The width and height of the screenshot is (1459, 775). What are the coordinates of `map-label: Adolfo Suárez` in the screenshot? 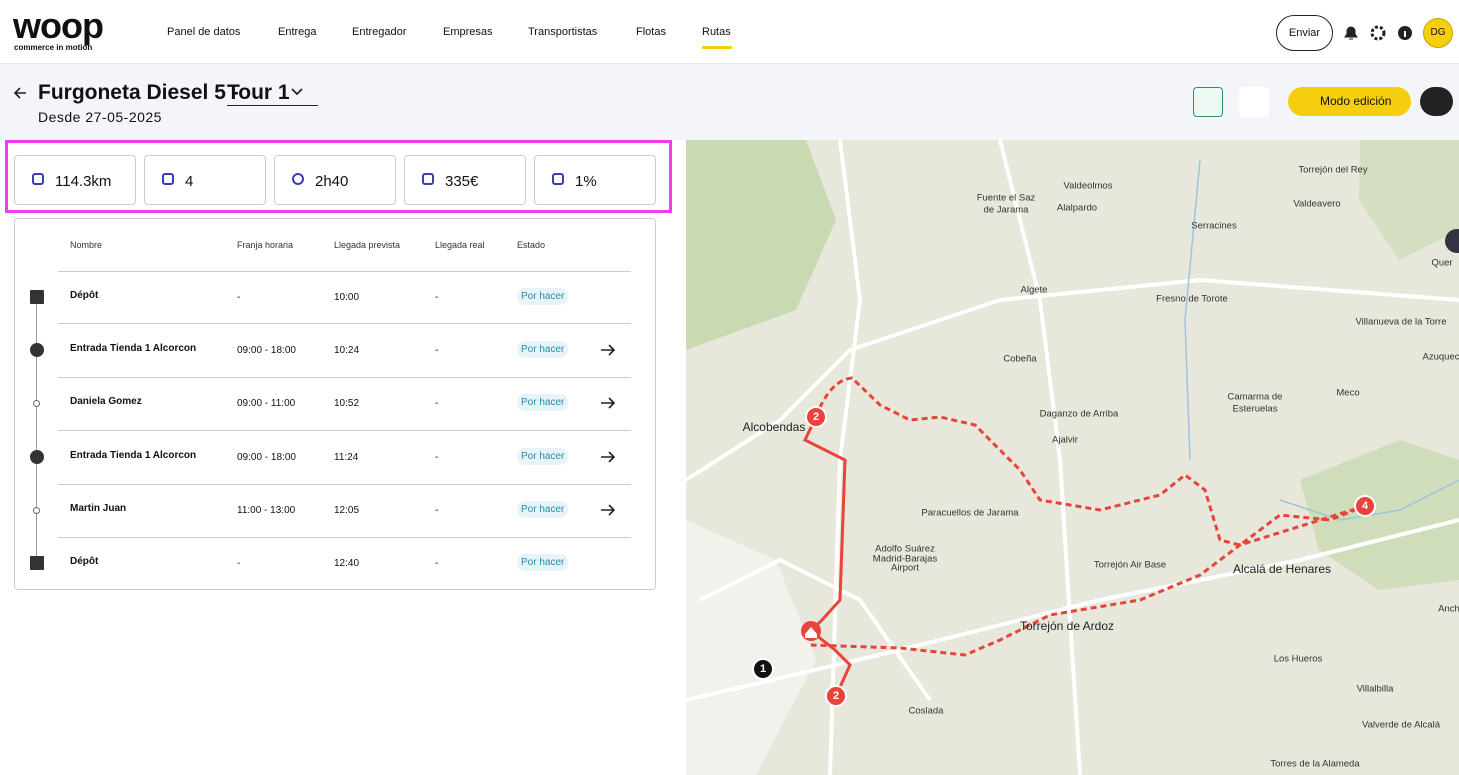 It's located at (905, 549).